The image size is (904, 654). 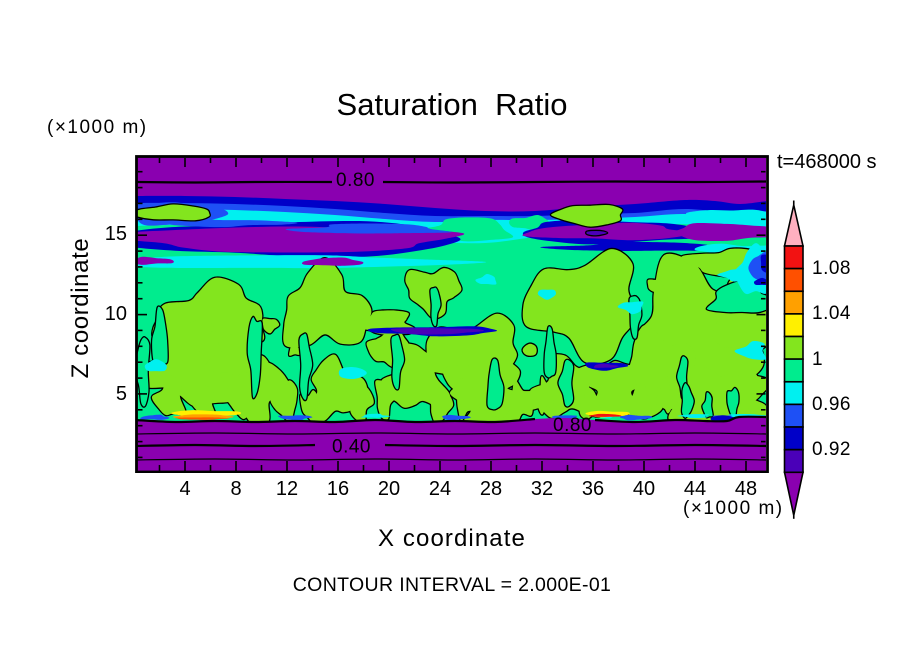 What do you see at coordinates (351, 447) in the screenshot?
I see `svg-text: 0.40` at bounding box center [351, 447].